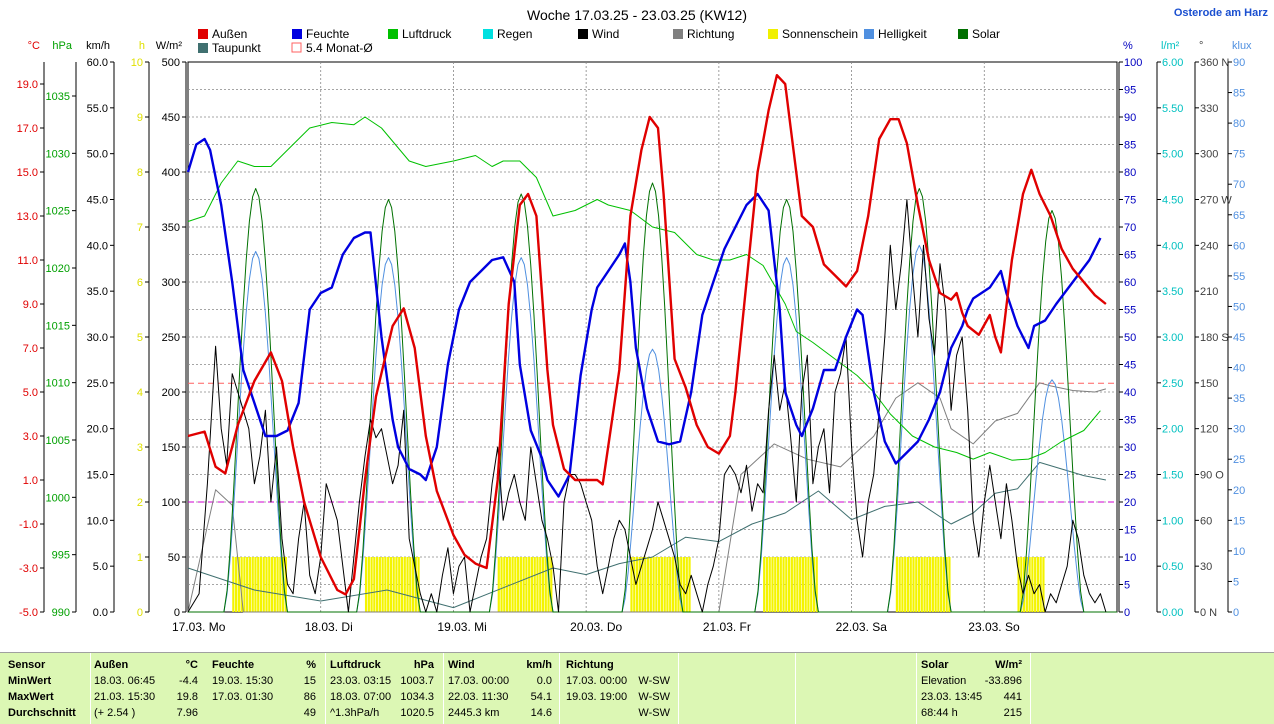 This screenshot has height=724, width=1274. I want to click on right-axis-tick-label: 3.00, so click(1172, 338).